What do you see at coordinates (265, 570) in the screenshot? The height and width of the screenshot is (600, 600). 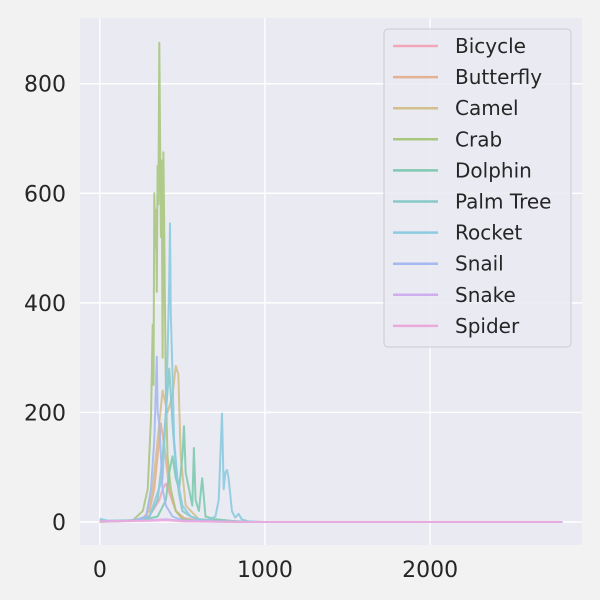 I see `x-tick-label: 1000` at bounding box center [265, 570].